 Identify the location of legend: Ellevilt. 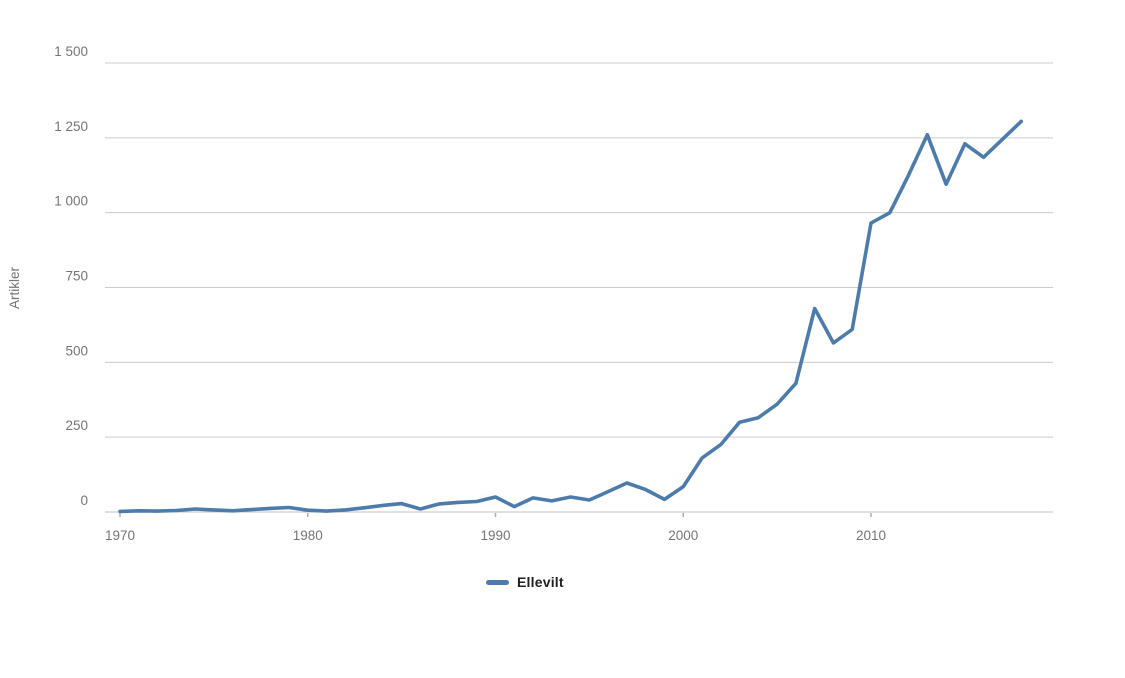
(525, 582).